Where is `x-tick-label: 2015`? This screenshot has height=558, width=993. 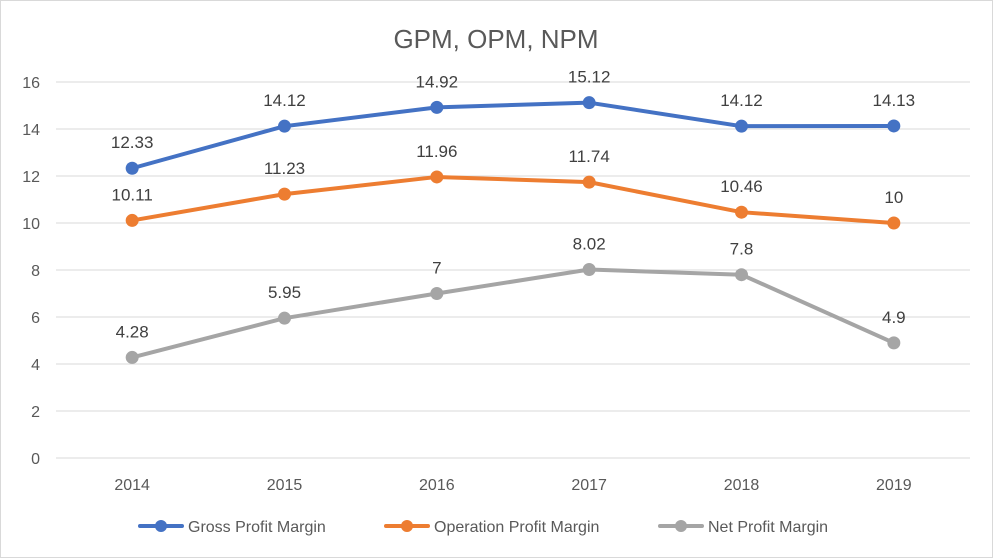 x-tick-label: 2015 is located at coordinates (285, 485).